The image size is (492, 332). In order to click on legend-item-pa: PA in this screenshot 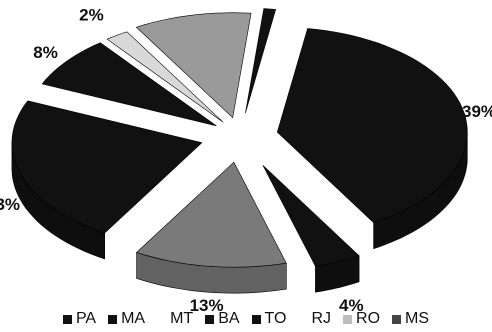, I will do `click(79, 319)`.